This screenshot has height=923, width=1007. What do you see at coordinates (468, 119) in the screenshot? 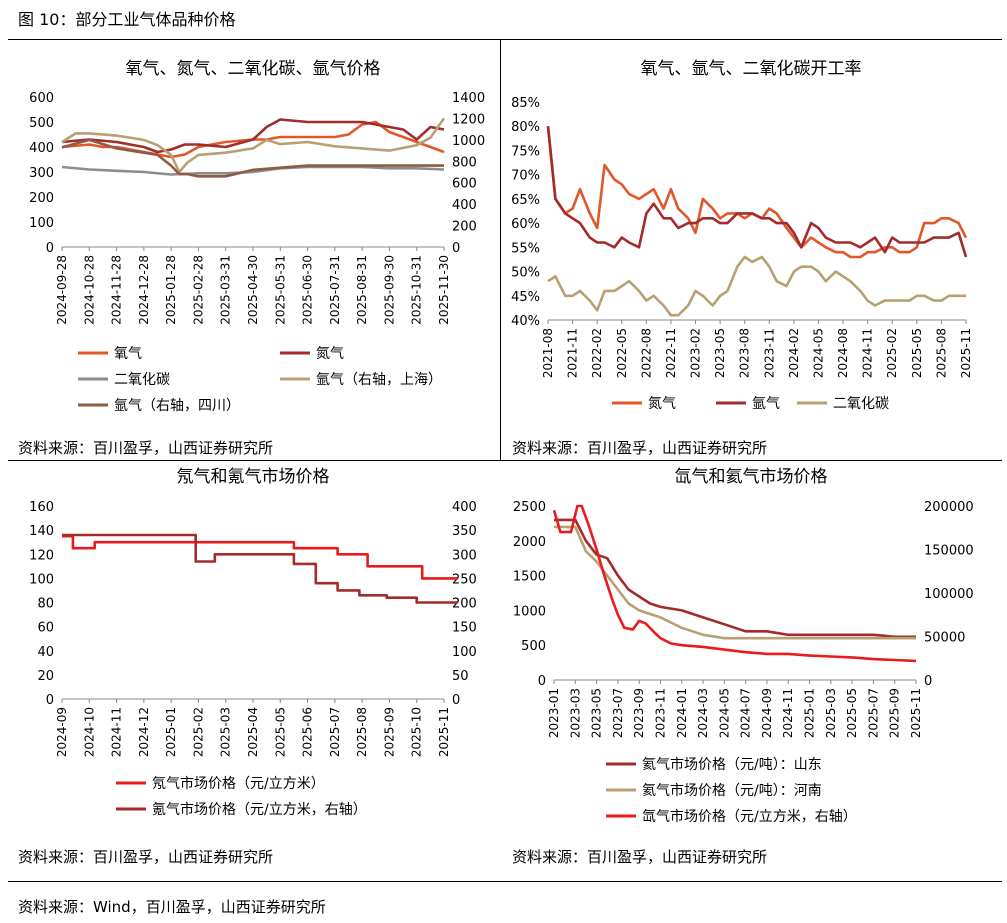
I see `y2-tick-label: 1200` at bounding box center [468, 119].